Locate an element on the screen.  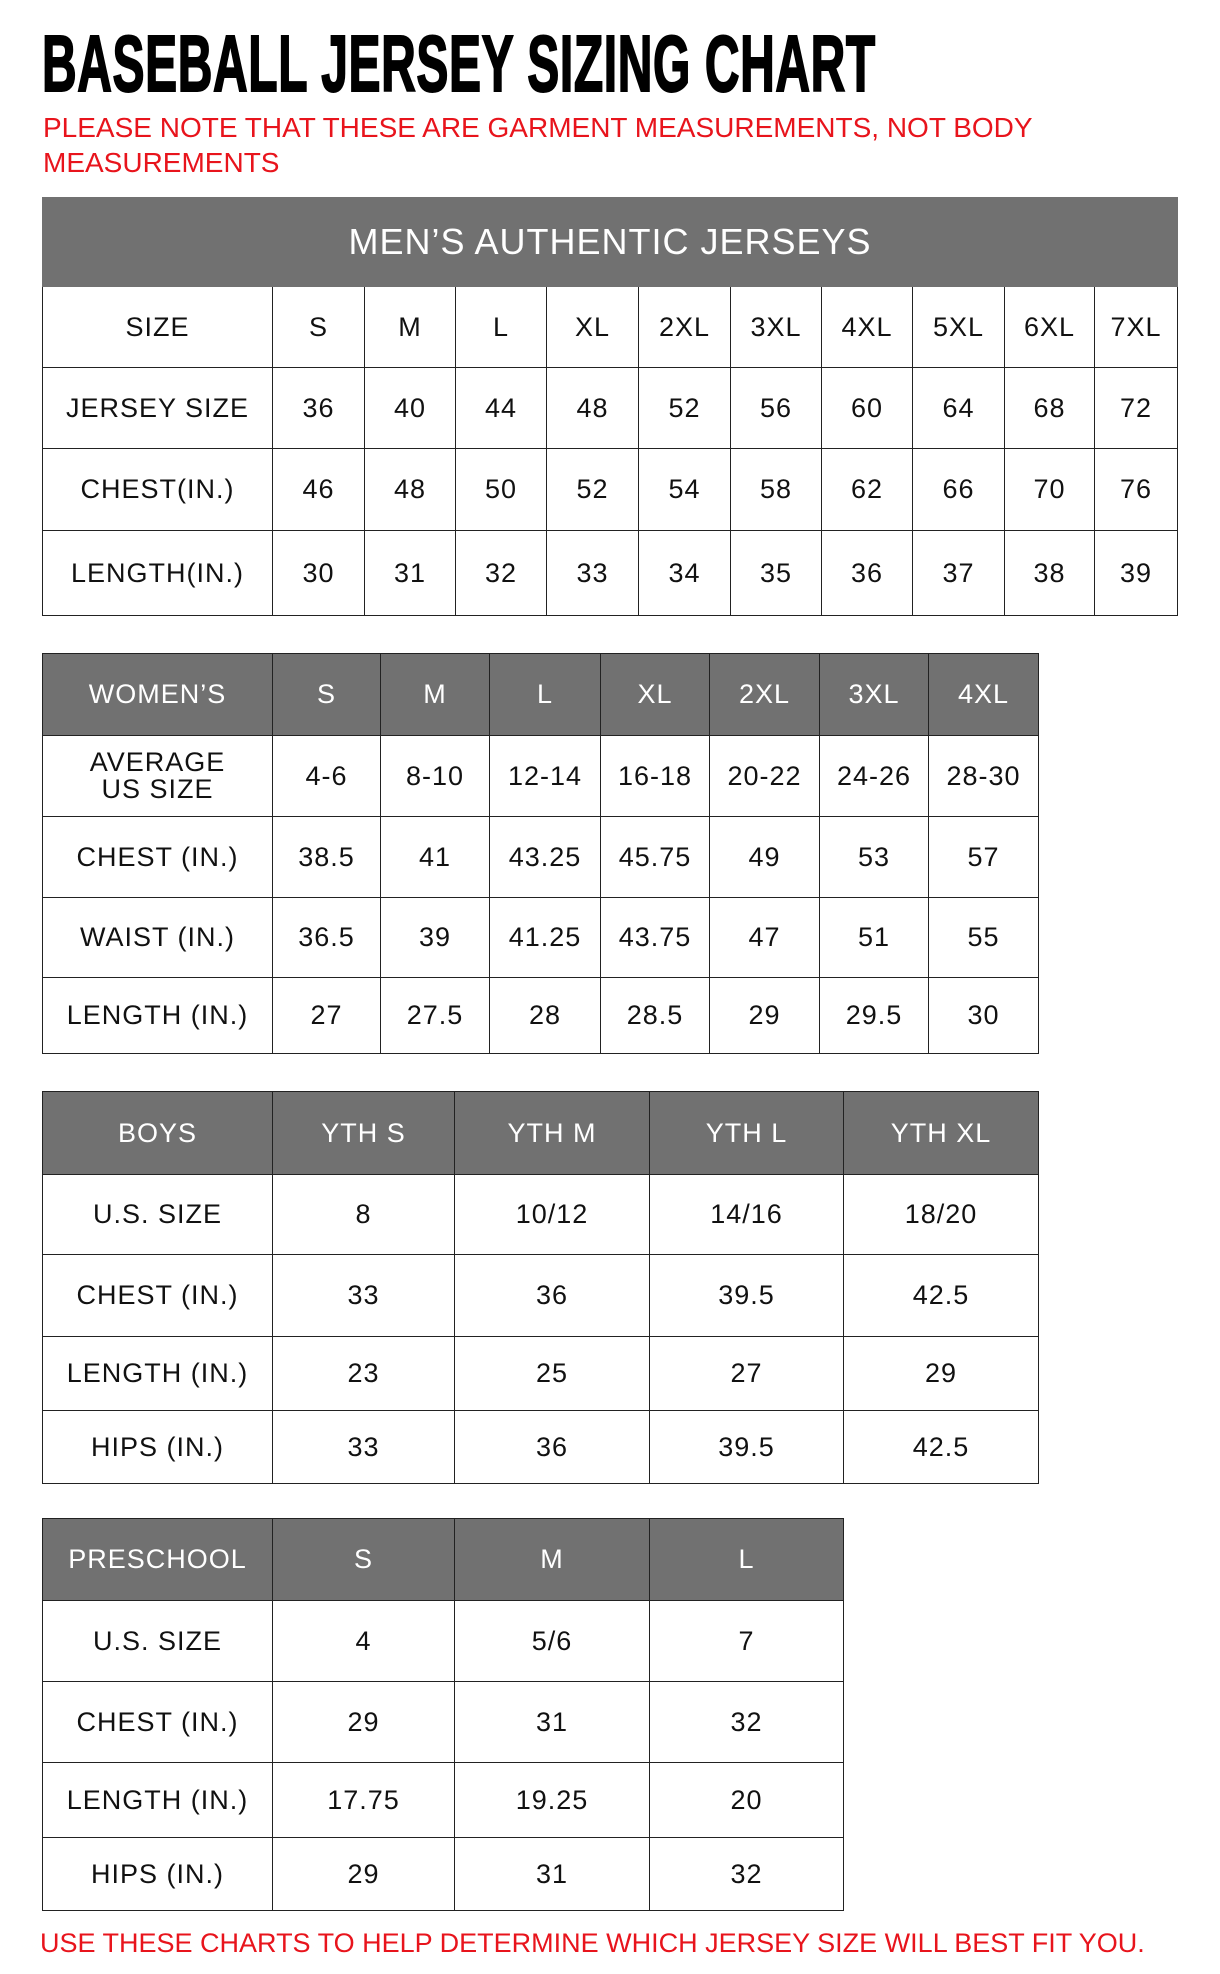
measurement-cell: 55 is located at coordinates (983, 937).